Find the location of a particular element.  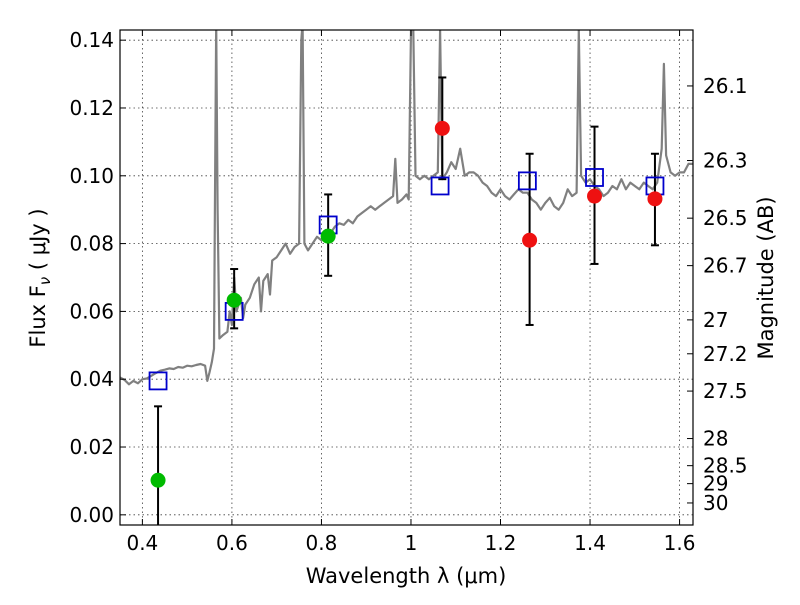

y-tick-label: 0.10 is located at coordinates (91, 176).